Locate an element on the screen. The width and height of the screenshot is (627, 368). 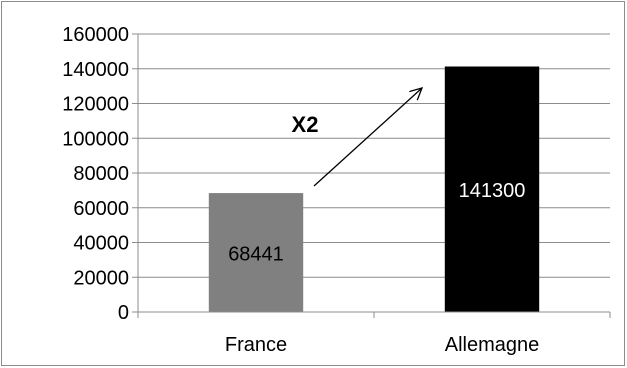
y-tick-label: 20000 is located at coordinates (101, 278).